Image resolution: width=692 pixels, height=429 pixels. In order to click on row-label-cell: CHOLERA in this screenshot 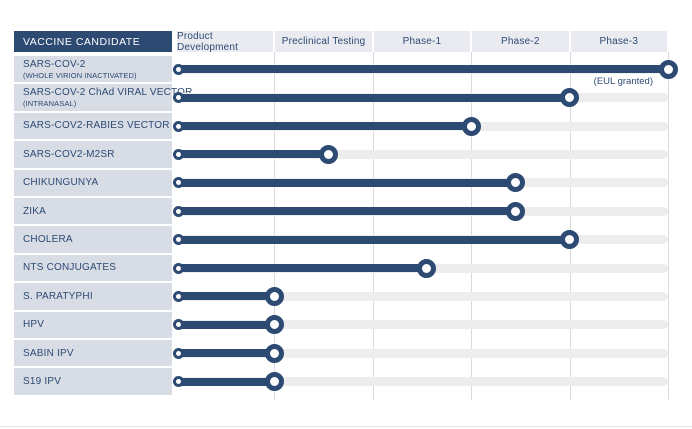, I will do `click(93, 239)`.